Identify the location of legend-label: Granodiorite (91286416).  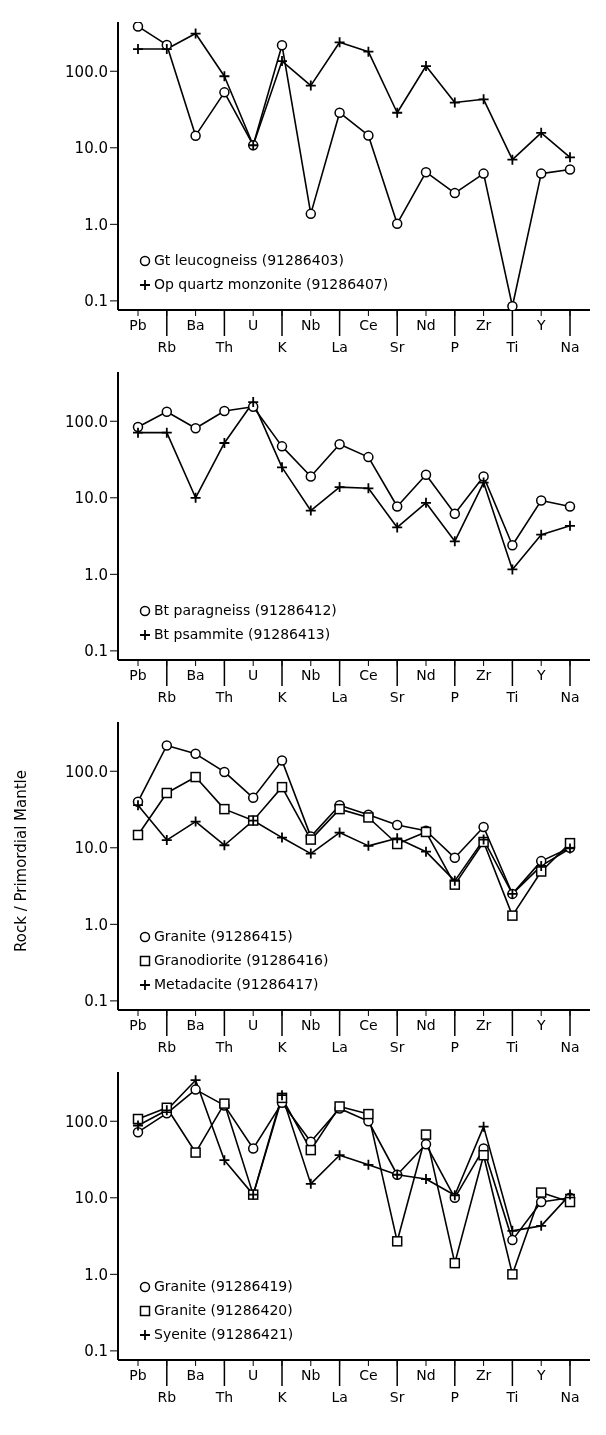
(241, 960).